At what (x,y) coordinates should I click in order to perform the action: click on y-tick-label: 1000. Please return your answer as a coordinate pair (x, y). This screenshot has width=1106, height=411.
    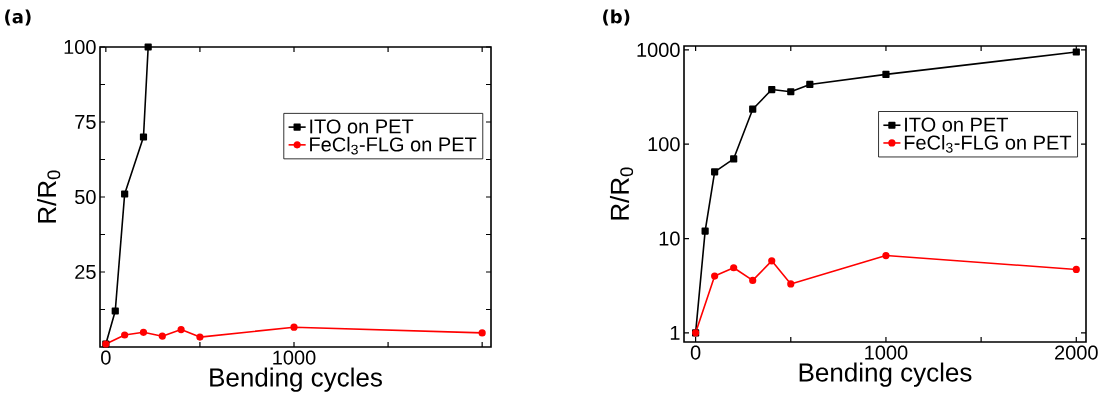
    Looking at the image, I should click on (658, 49).